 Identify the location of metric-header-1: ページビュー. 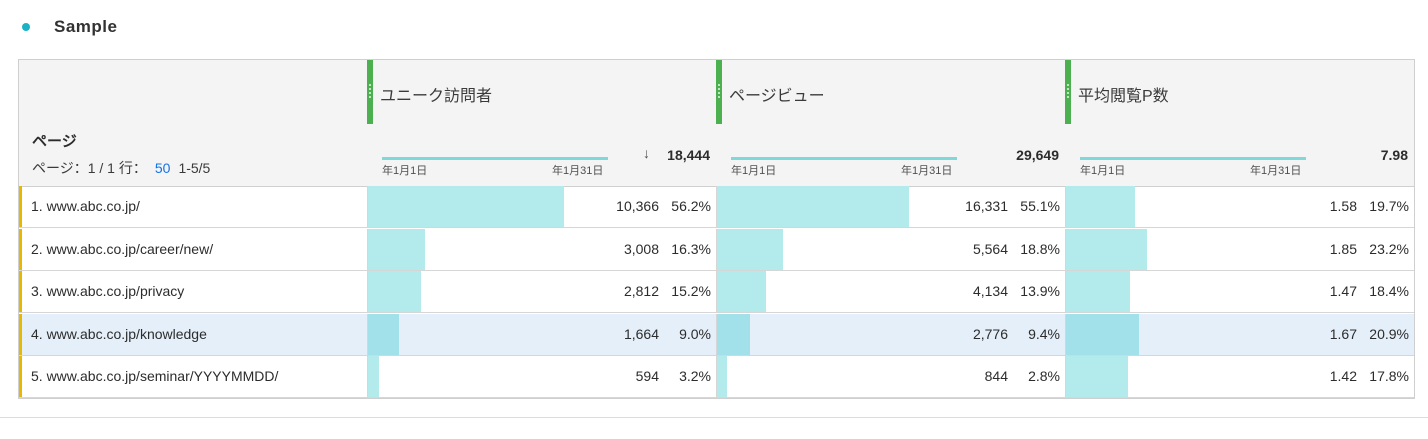
(890, 92).